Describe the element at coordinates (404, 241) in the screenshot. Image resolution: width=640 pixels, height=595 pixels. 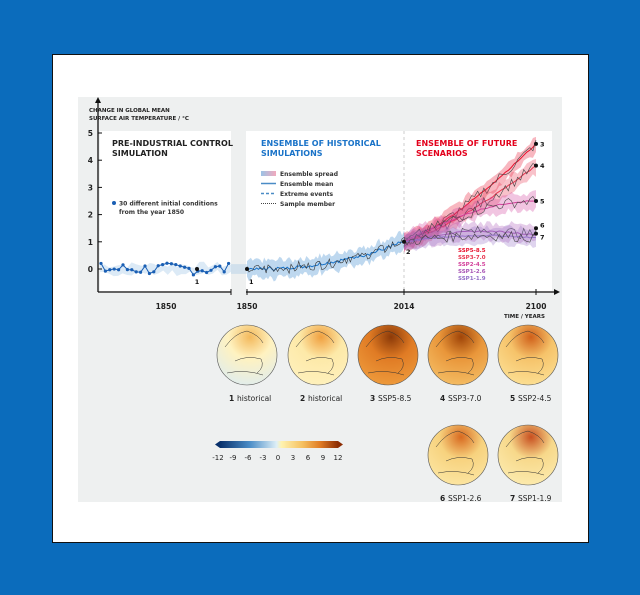
I see `marker-2014` at that location.